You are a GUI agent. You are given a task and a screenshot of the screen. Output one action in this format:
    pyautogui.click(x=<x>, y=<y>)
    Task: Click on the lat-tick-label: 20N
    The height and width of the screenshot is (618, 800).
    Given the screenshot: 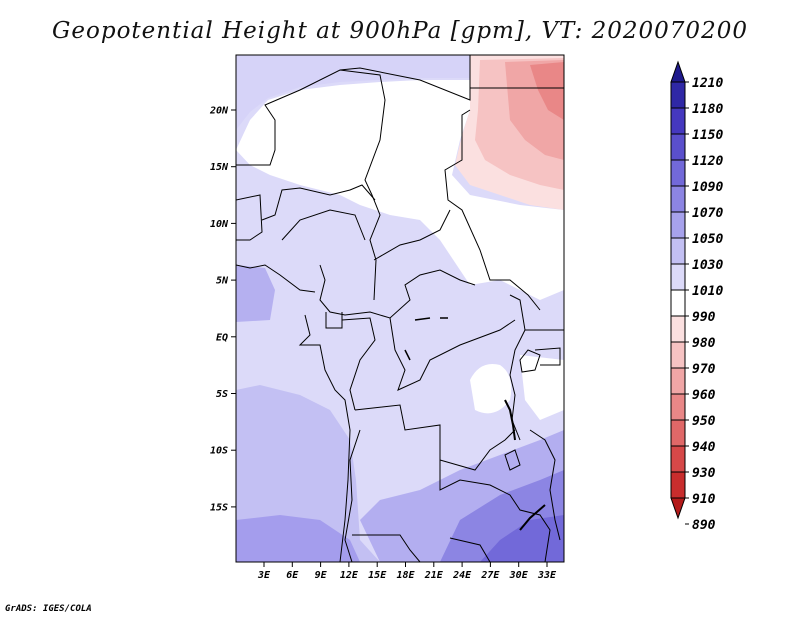 What is the action you would take?
    pyautogui.click(x=219, y=111)
    